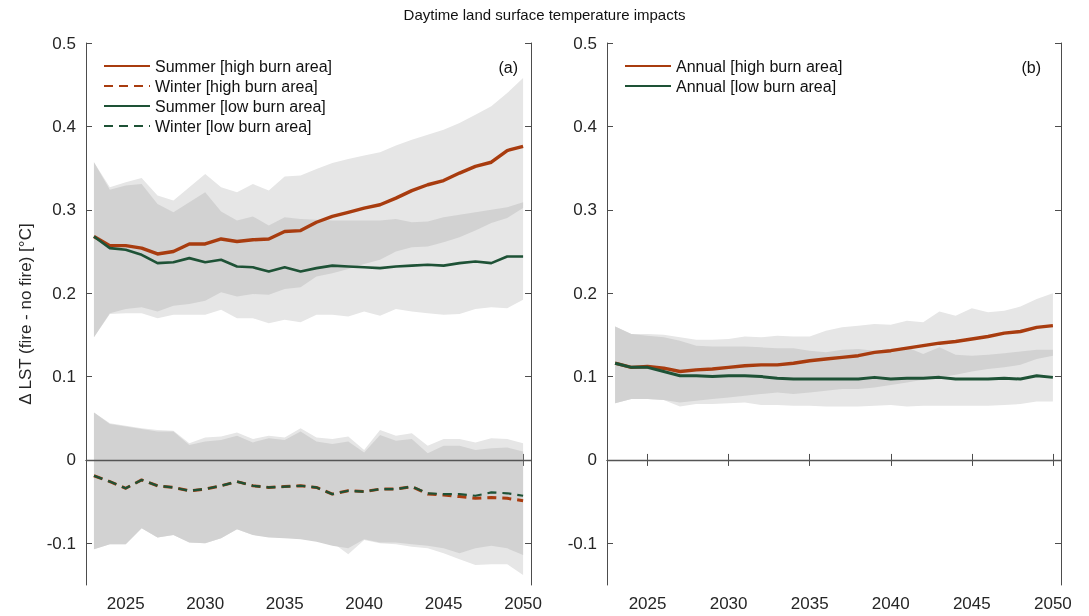  Describe the element at coordinates (236, 86) in the screenshot. I see `legend-label: Winter [high burn area]` at that location.